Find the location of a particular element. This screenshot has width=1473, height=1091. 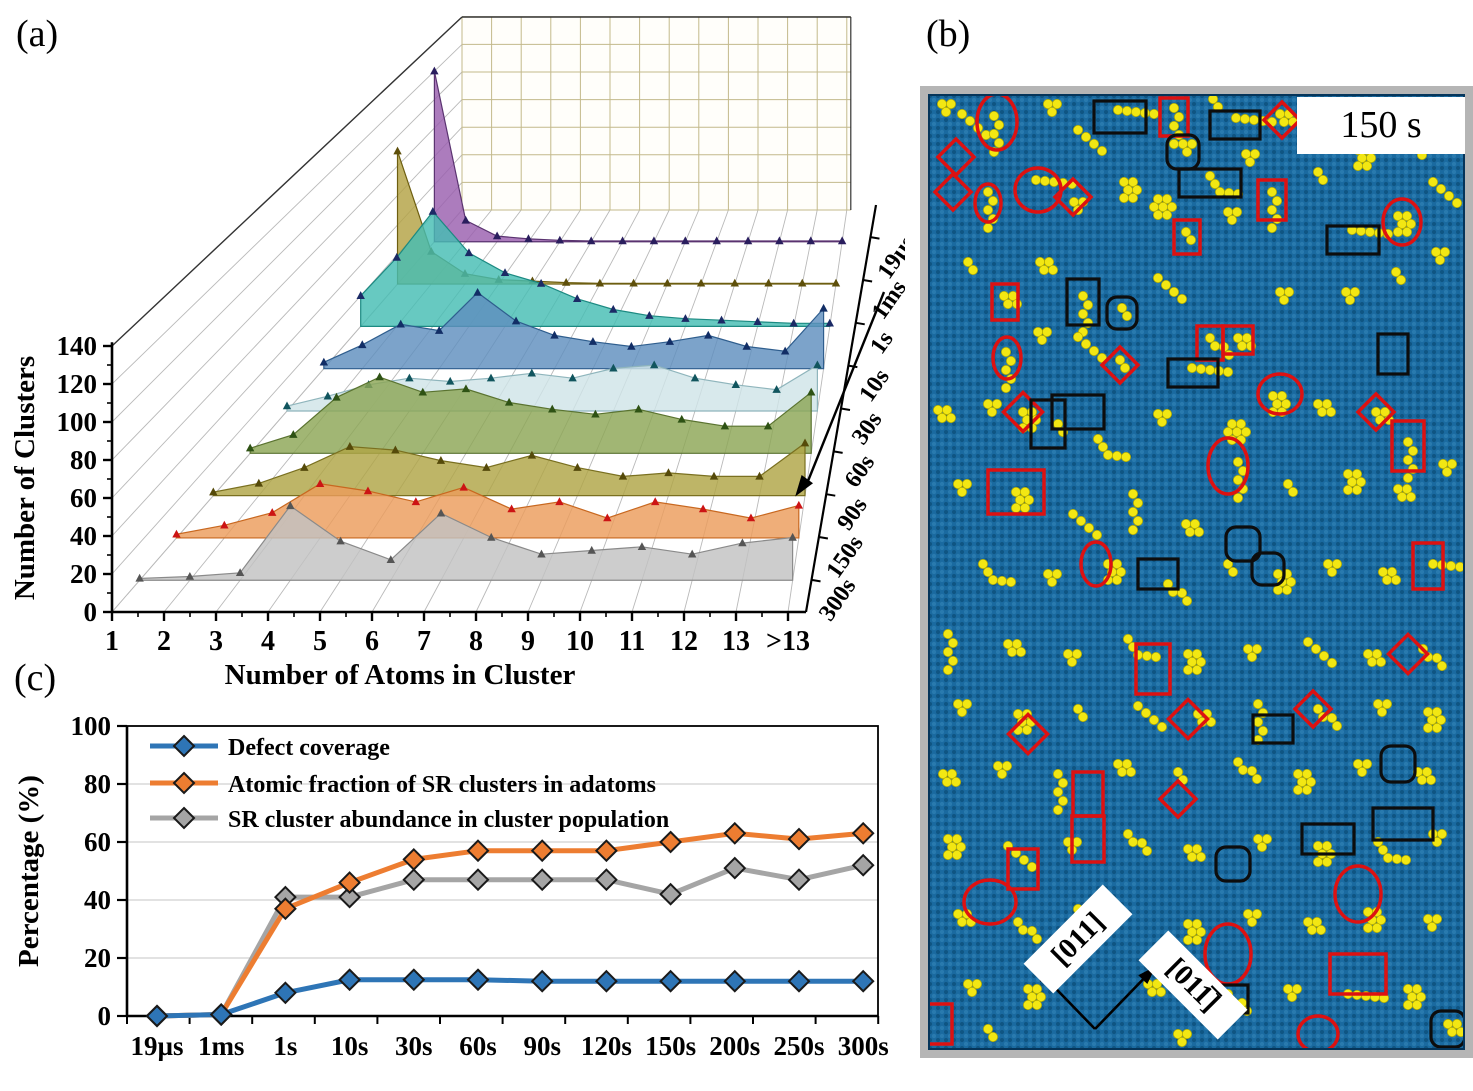

y-axis-title: Number of Clusters is located at coordinates (25, 478).